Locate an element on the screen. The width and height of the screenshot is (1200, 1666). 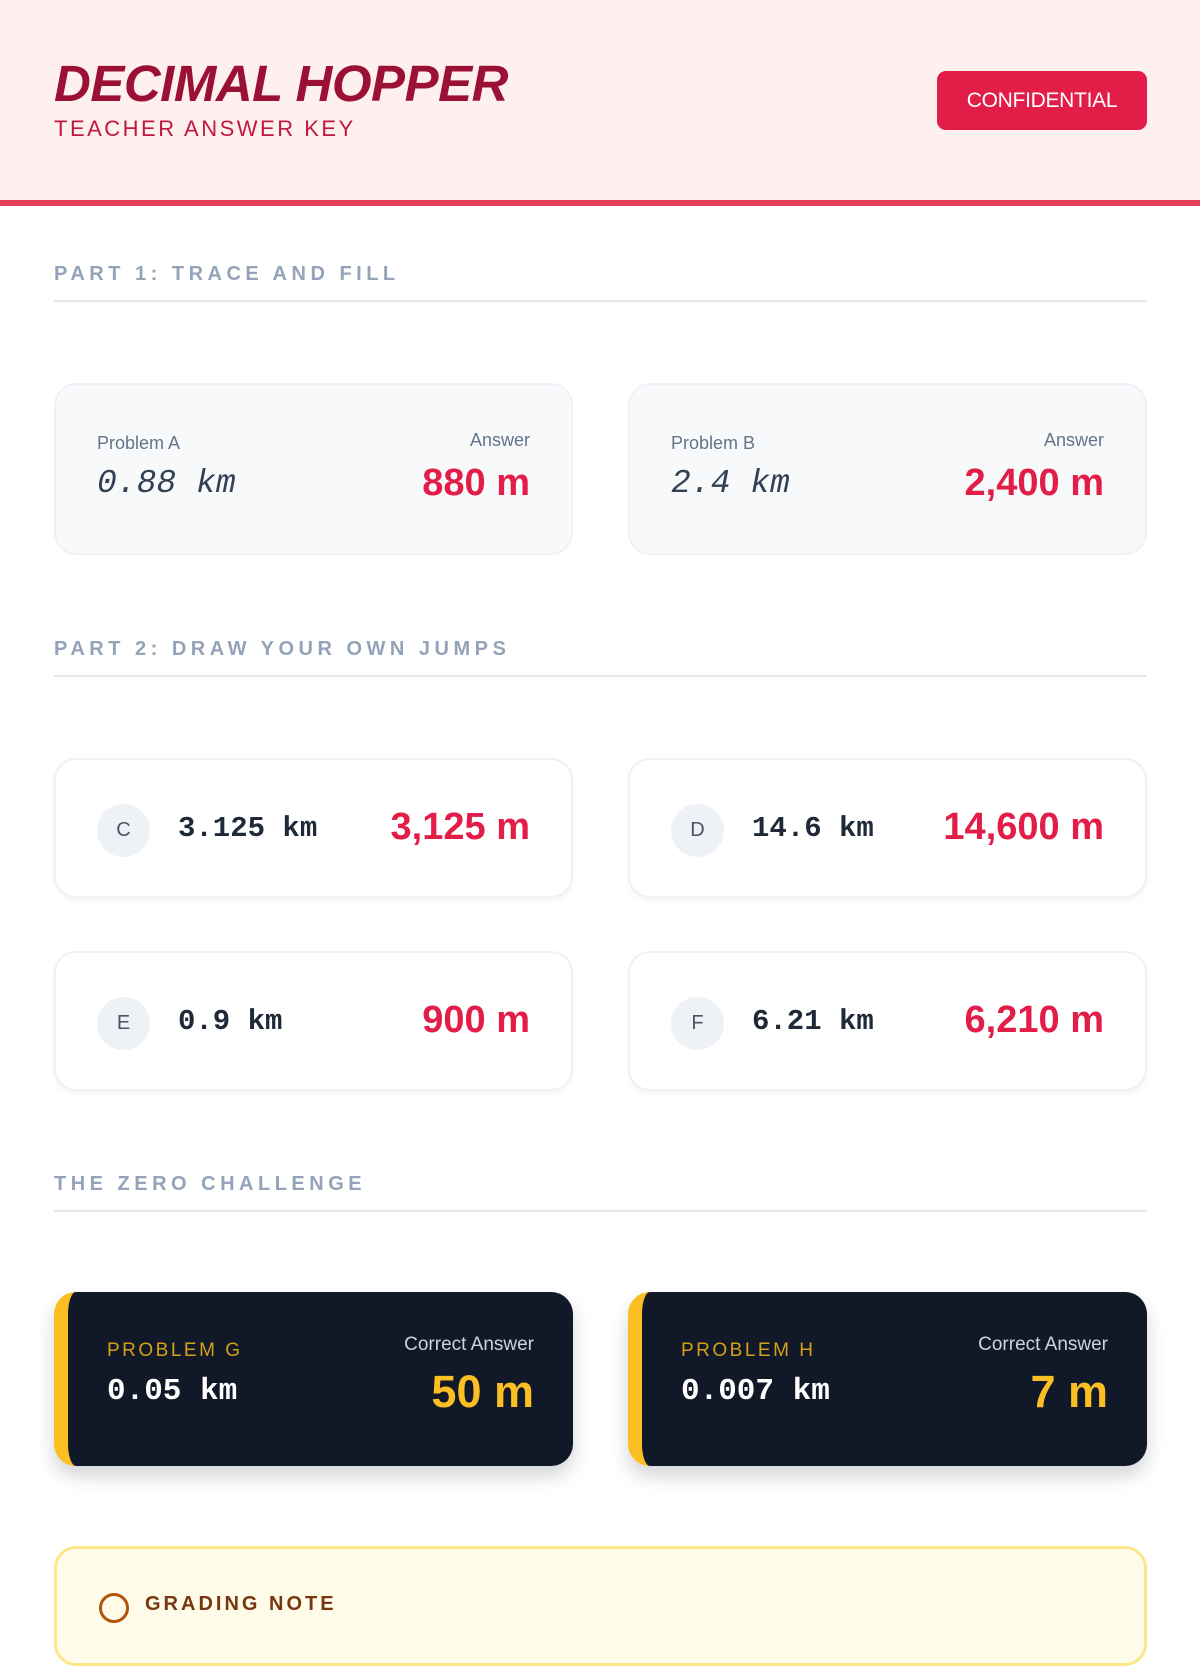
problem-value: 3.125 km is located at coordinates (248, 828).